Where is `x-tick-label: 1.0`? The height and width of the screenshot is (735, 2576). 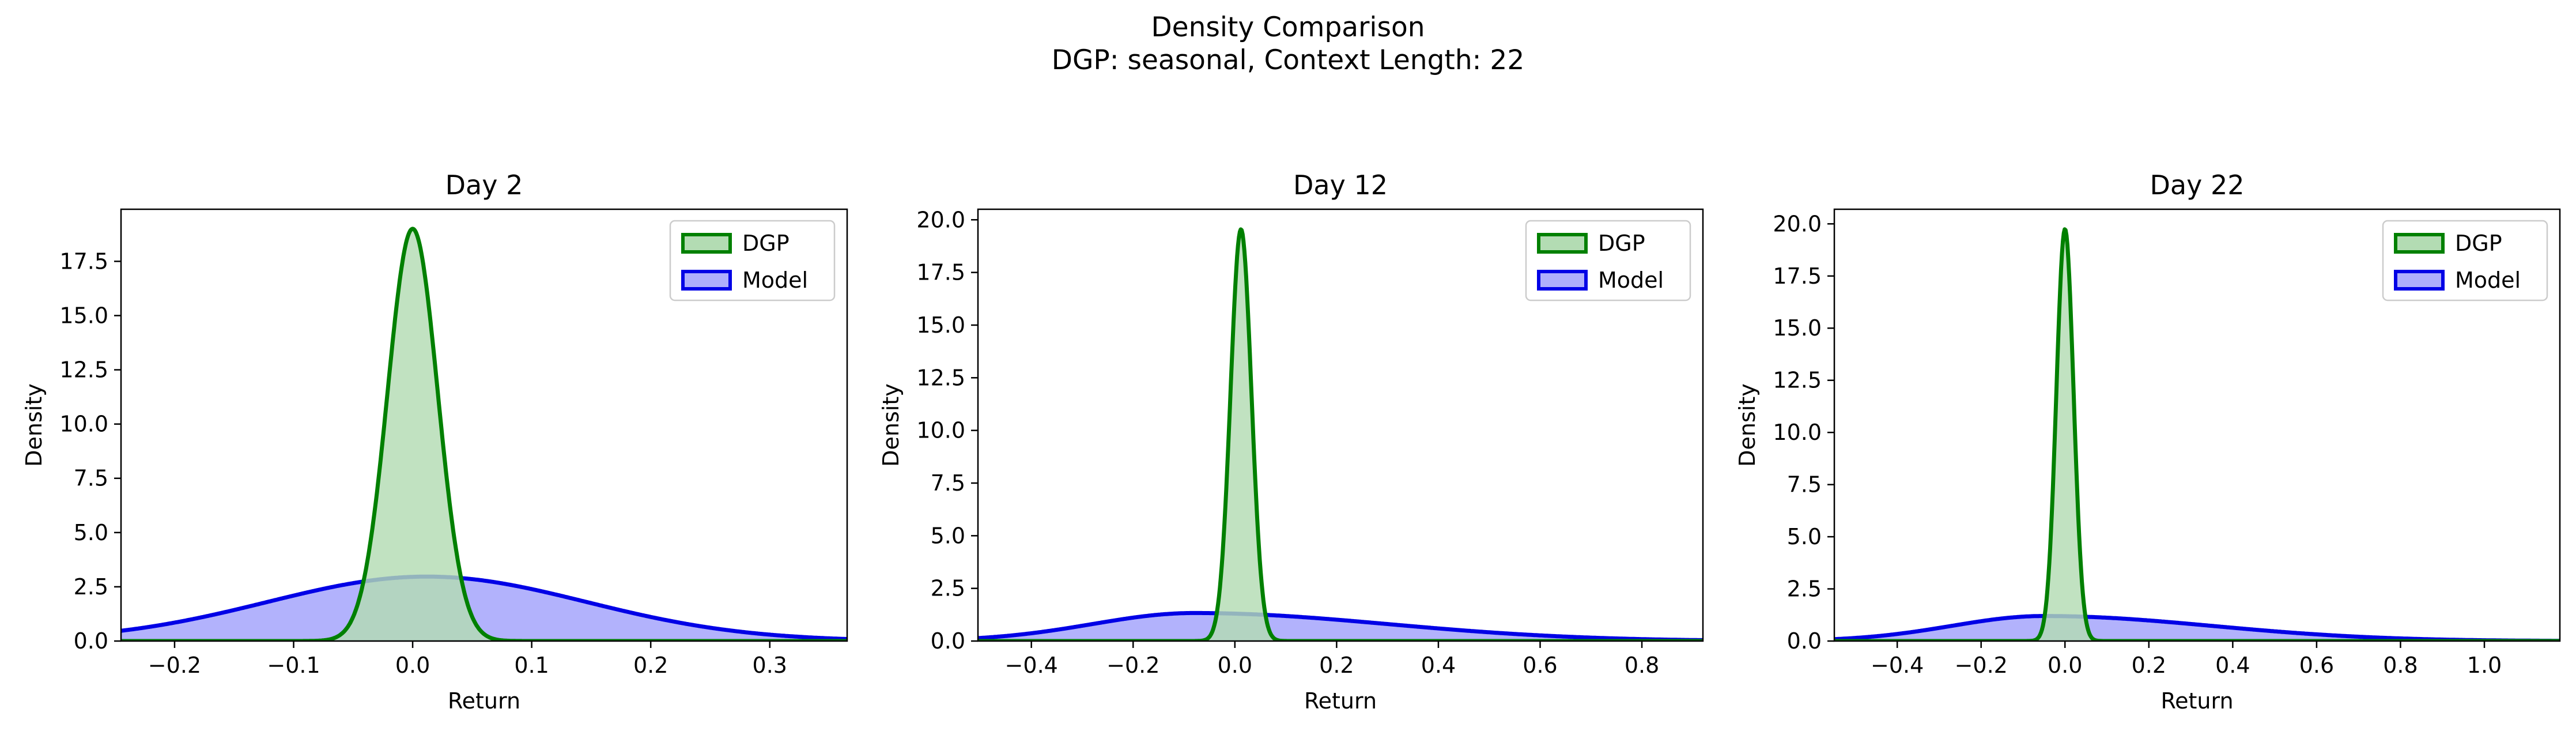 x-tick-label: 1.0 is located at coordinates (2484, 665).